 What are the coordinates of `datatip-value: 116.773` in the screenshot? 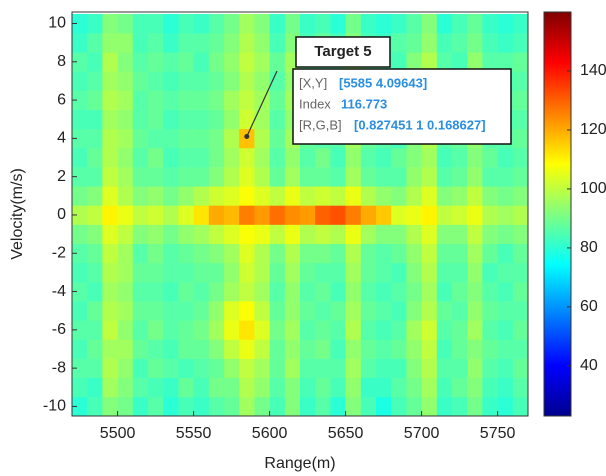 It's located at (364, 103).